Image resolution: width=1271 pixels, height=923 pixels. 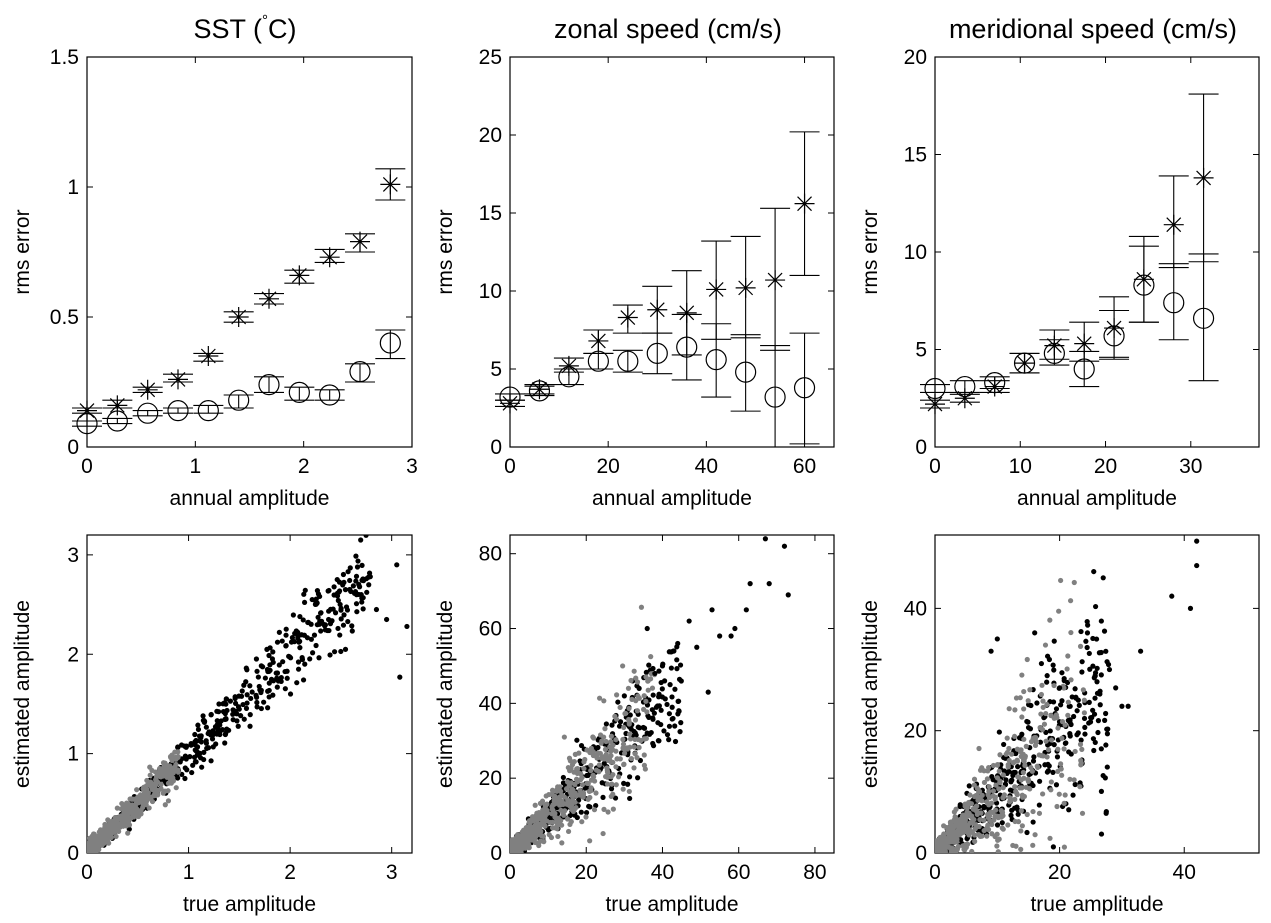 I want to click on scatter-points, so click(x=650, y=694).